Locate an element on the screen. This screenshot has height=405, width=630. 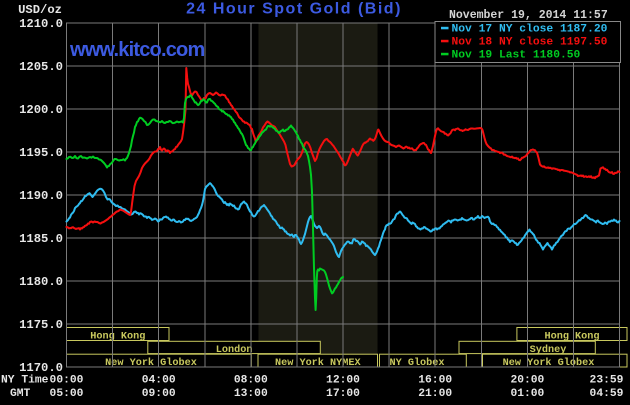
svg-text: Nov 18 NY close 1197.50 is located at coordinates (530, 42).